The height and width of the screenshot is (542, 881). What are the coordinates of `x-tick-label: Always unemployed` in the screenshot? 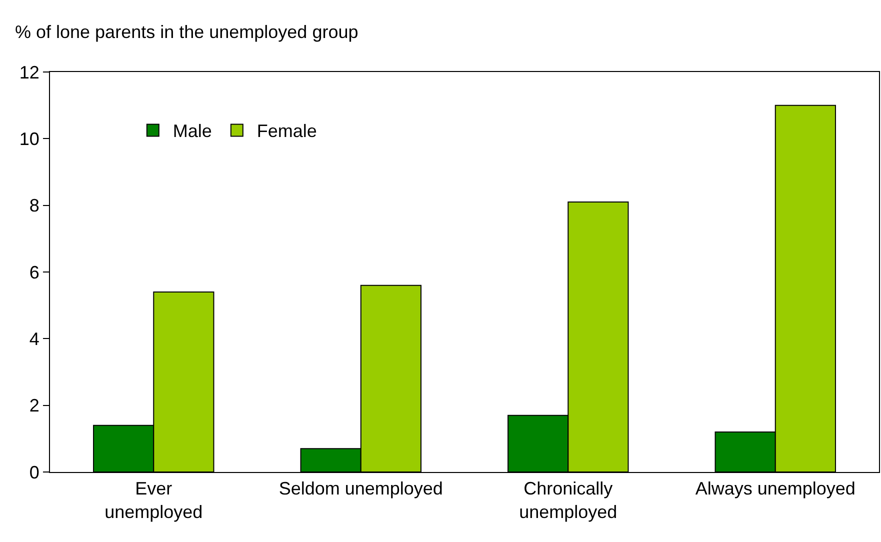 It's located at (775, 488).